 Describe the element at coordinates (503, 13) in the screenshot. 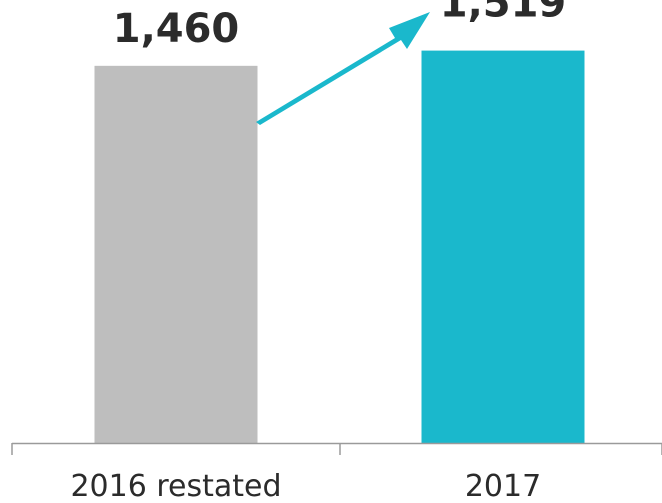

I see `value-label-2: 1,519` at that location.